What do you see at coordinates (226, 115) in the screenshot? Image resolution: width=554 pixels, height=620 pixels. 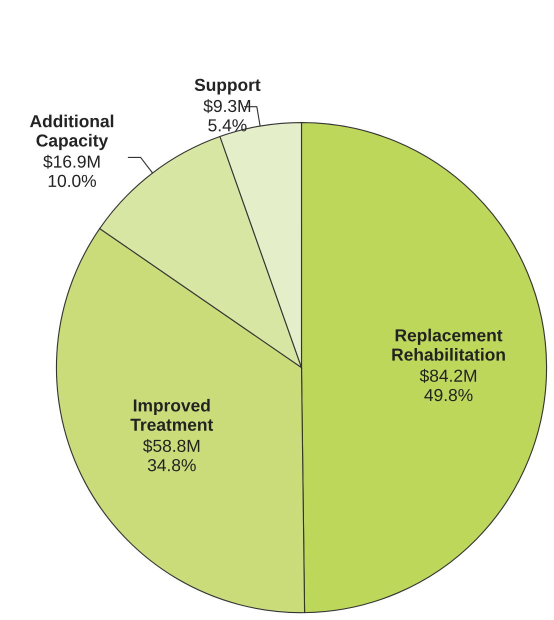 I see `data-label: $9.3M 5.4%` at bounding box center [226, 115].